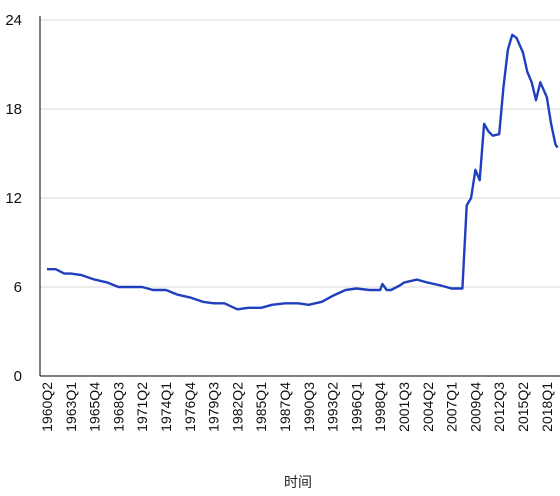 The height and width of the screenshot is (496, 560). What do you see at coordinates (523, 407) in the screenshot?
I see `x-tick-label: 2015Q2` at bounding box center [523, 407].